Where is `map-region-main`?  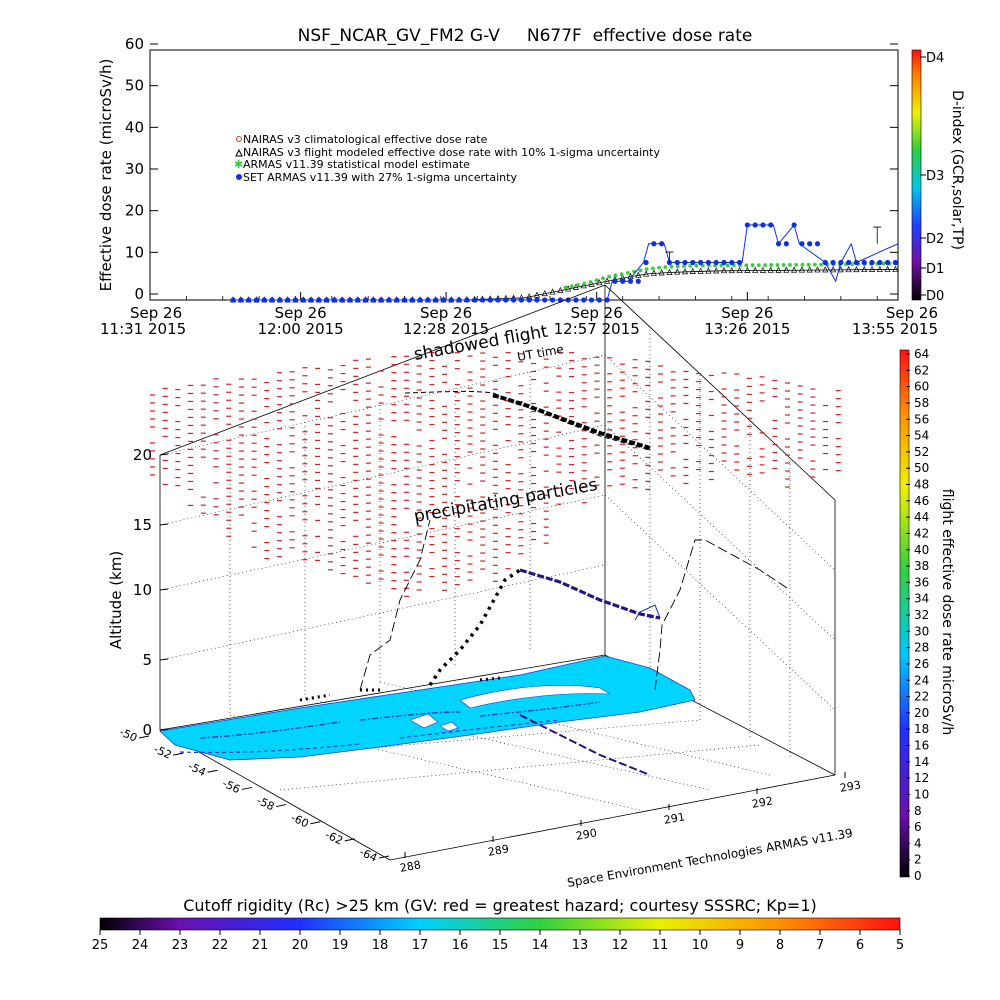 map-region-main is located at coordinates (427, 708).